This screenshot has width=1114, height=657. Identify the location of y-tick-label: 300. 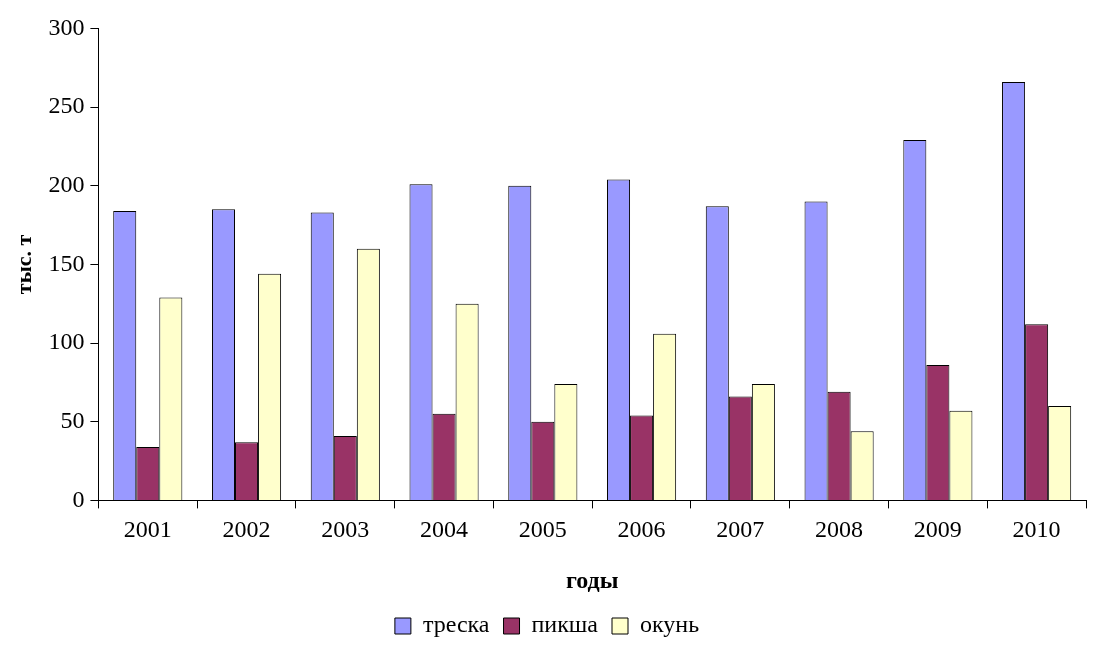
(66, 26).